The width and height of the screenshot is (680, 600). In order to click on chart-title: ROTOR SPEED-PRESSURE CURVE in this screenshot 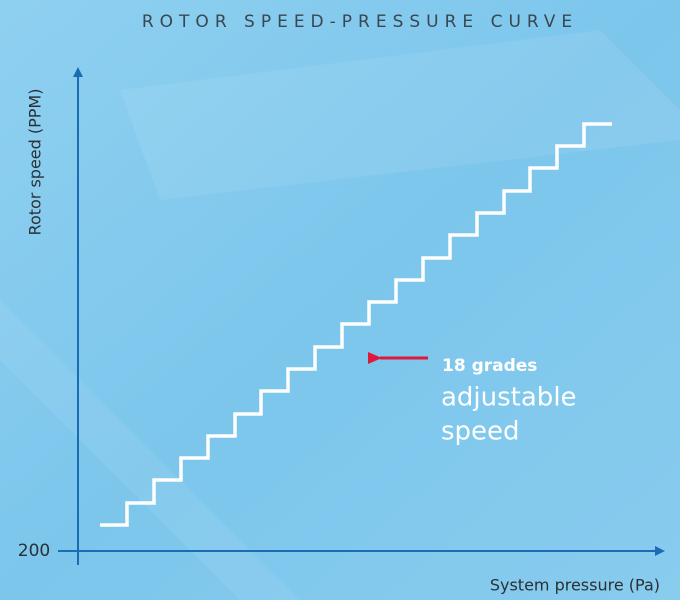, I will do `click(360, 22)`.